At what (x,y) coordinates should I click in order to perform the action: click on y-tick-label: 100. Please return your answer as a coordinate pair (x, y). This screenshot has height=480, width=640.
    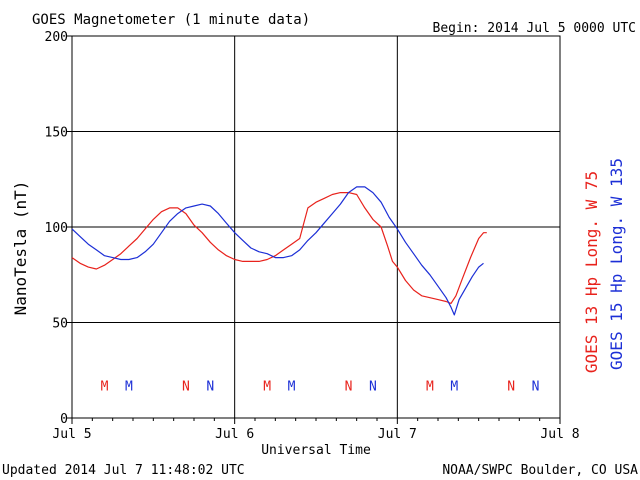
    Looking at the image, I should click on (56, 228).